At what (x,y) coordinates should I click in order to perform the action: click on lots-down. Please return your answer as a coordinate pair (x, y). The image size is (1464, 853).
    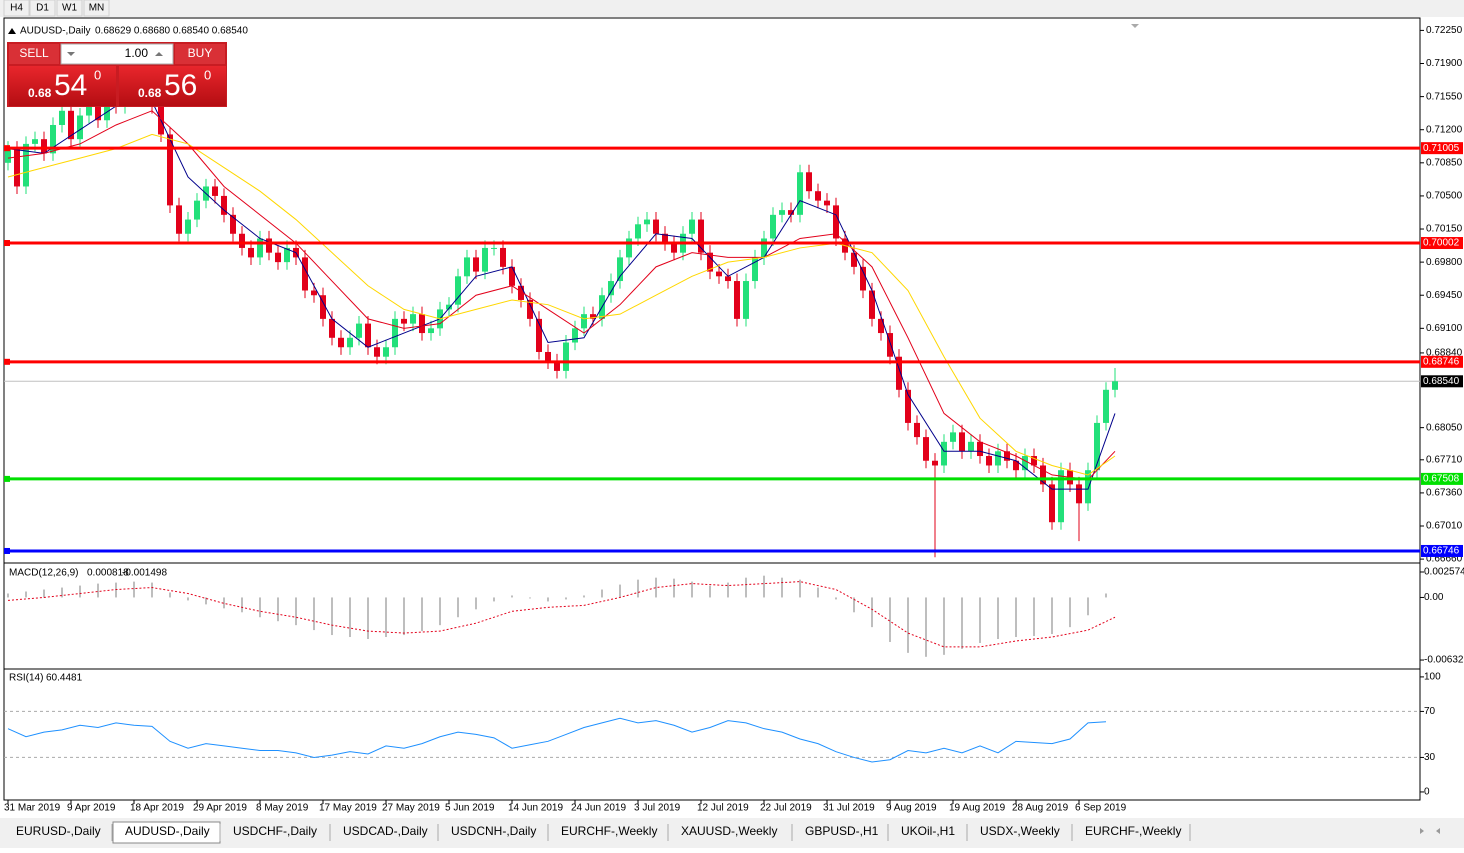
    Looking at the image, I should click on (71, 54).